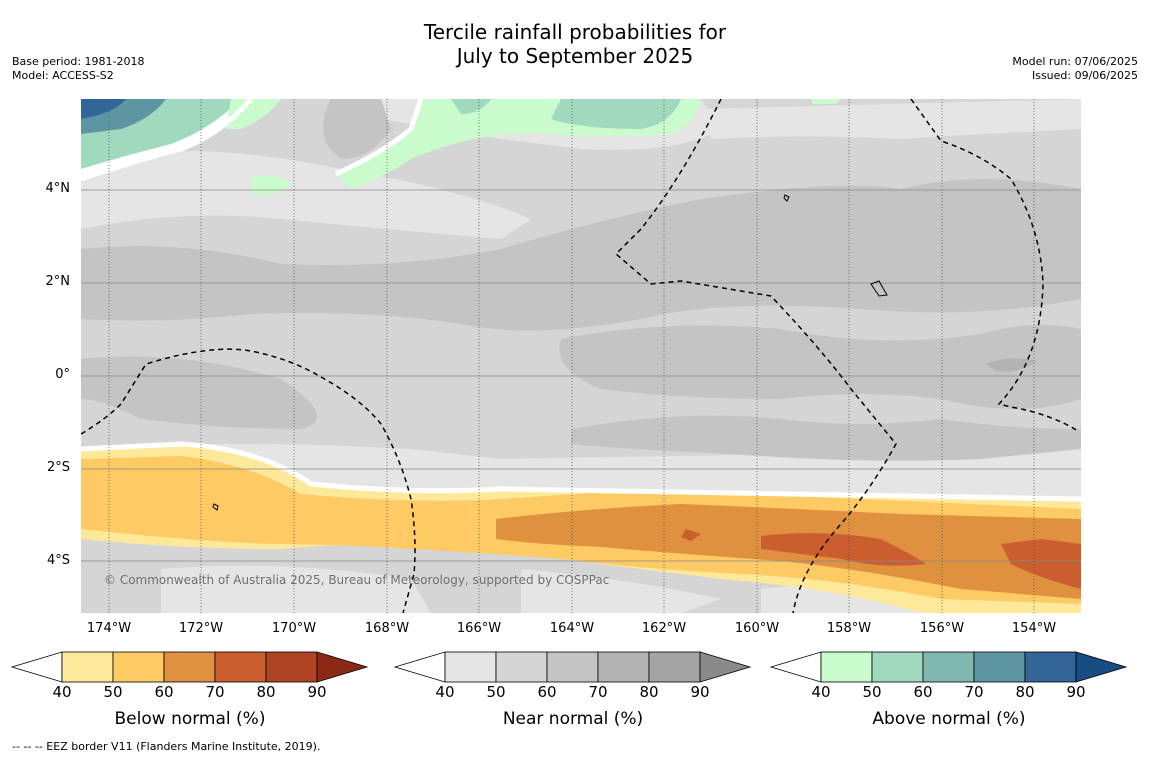 This screenshot has height=758, width=1150. Describe the element at coordinates (317, 692) in the screenshot. I see `cb1-tick-90: 90` at that location.